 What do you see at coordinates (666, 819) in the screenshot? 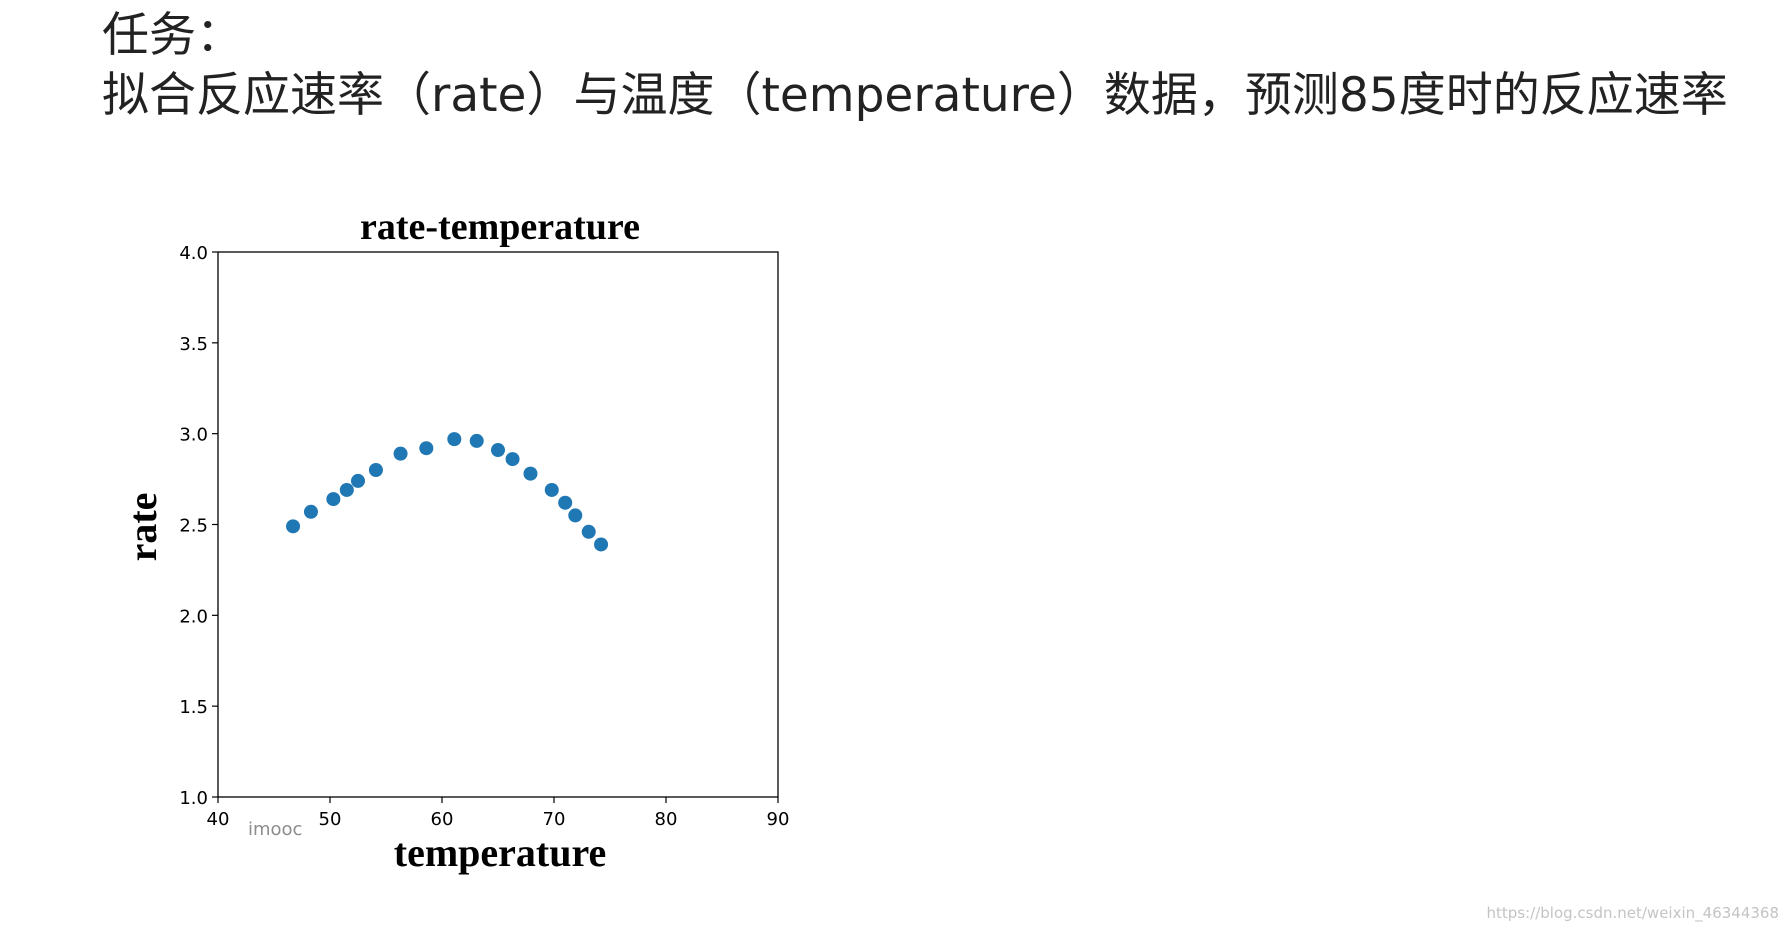
I see `x-tick-label: 80` at bounding box center [666, 819].